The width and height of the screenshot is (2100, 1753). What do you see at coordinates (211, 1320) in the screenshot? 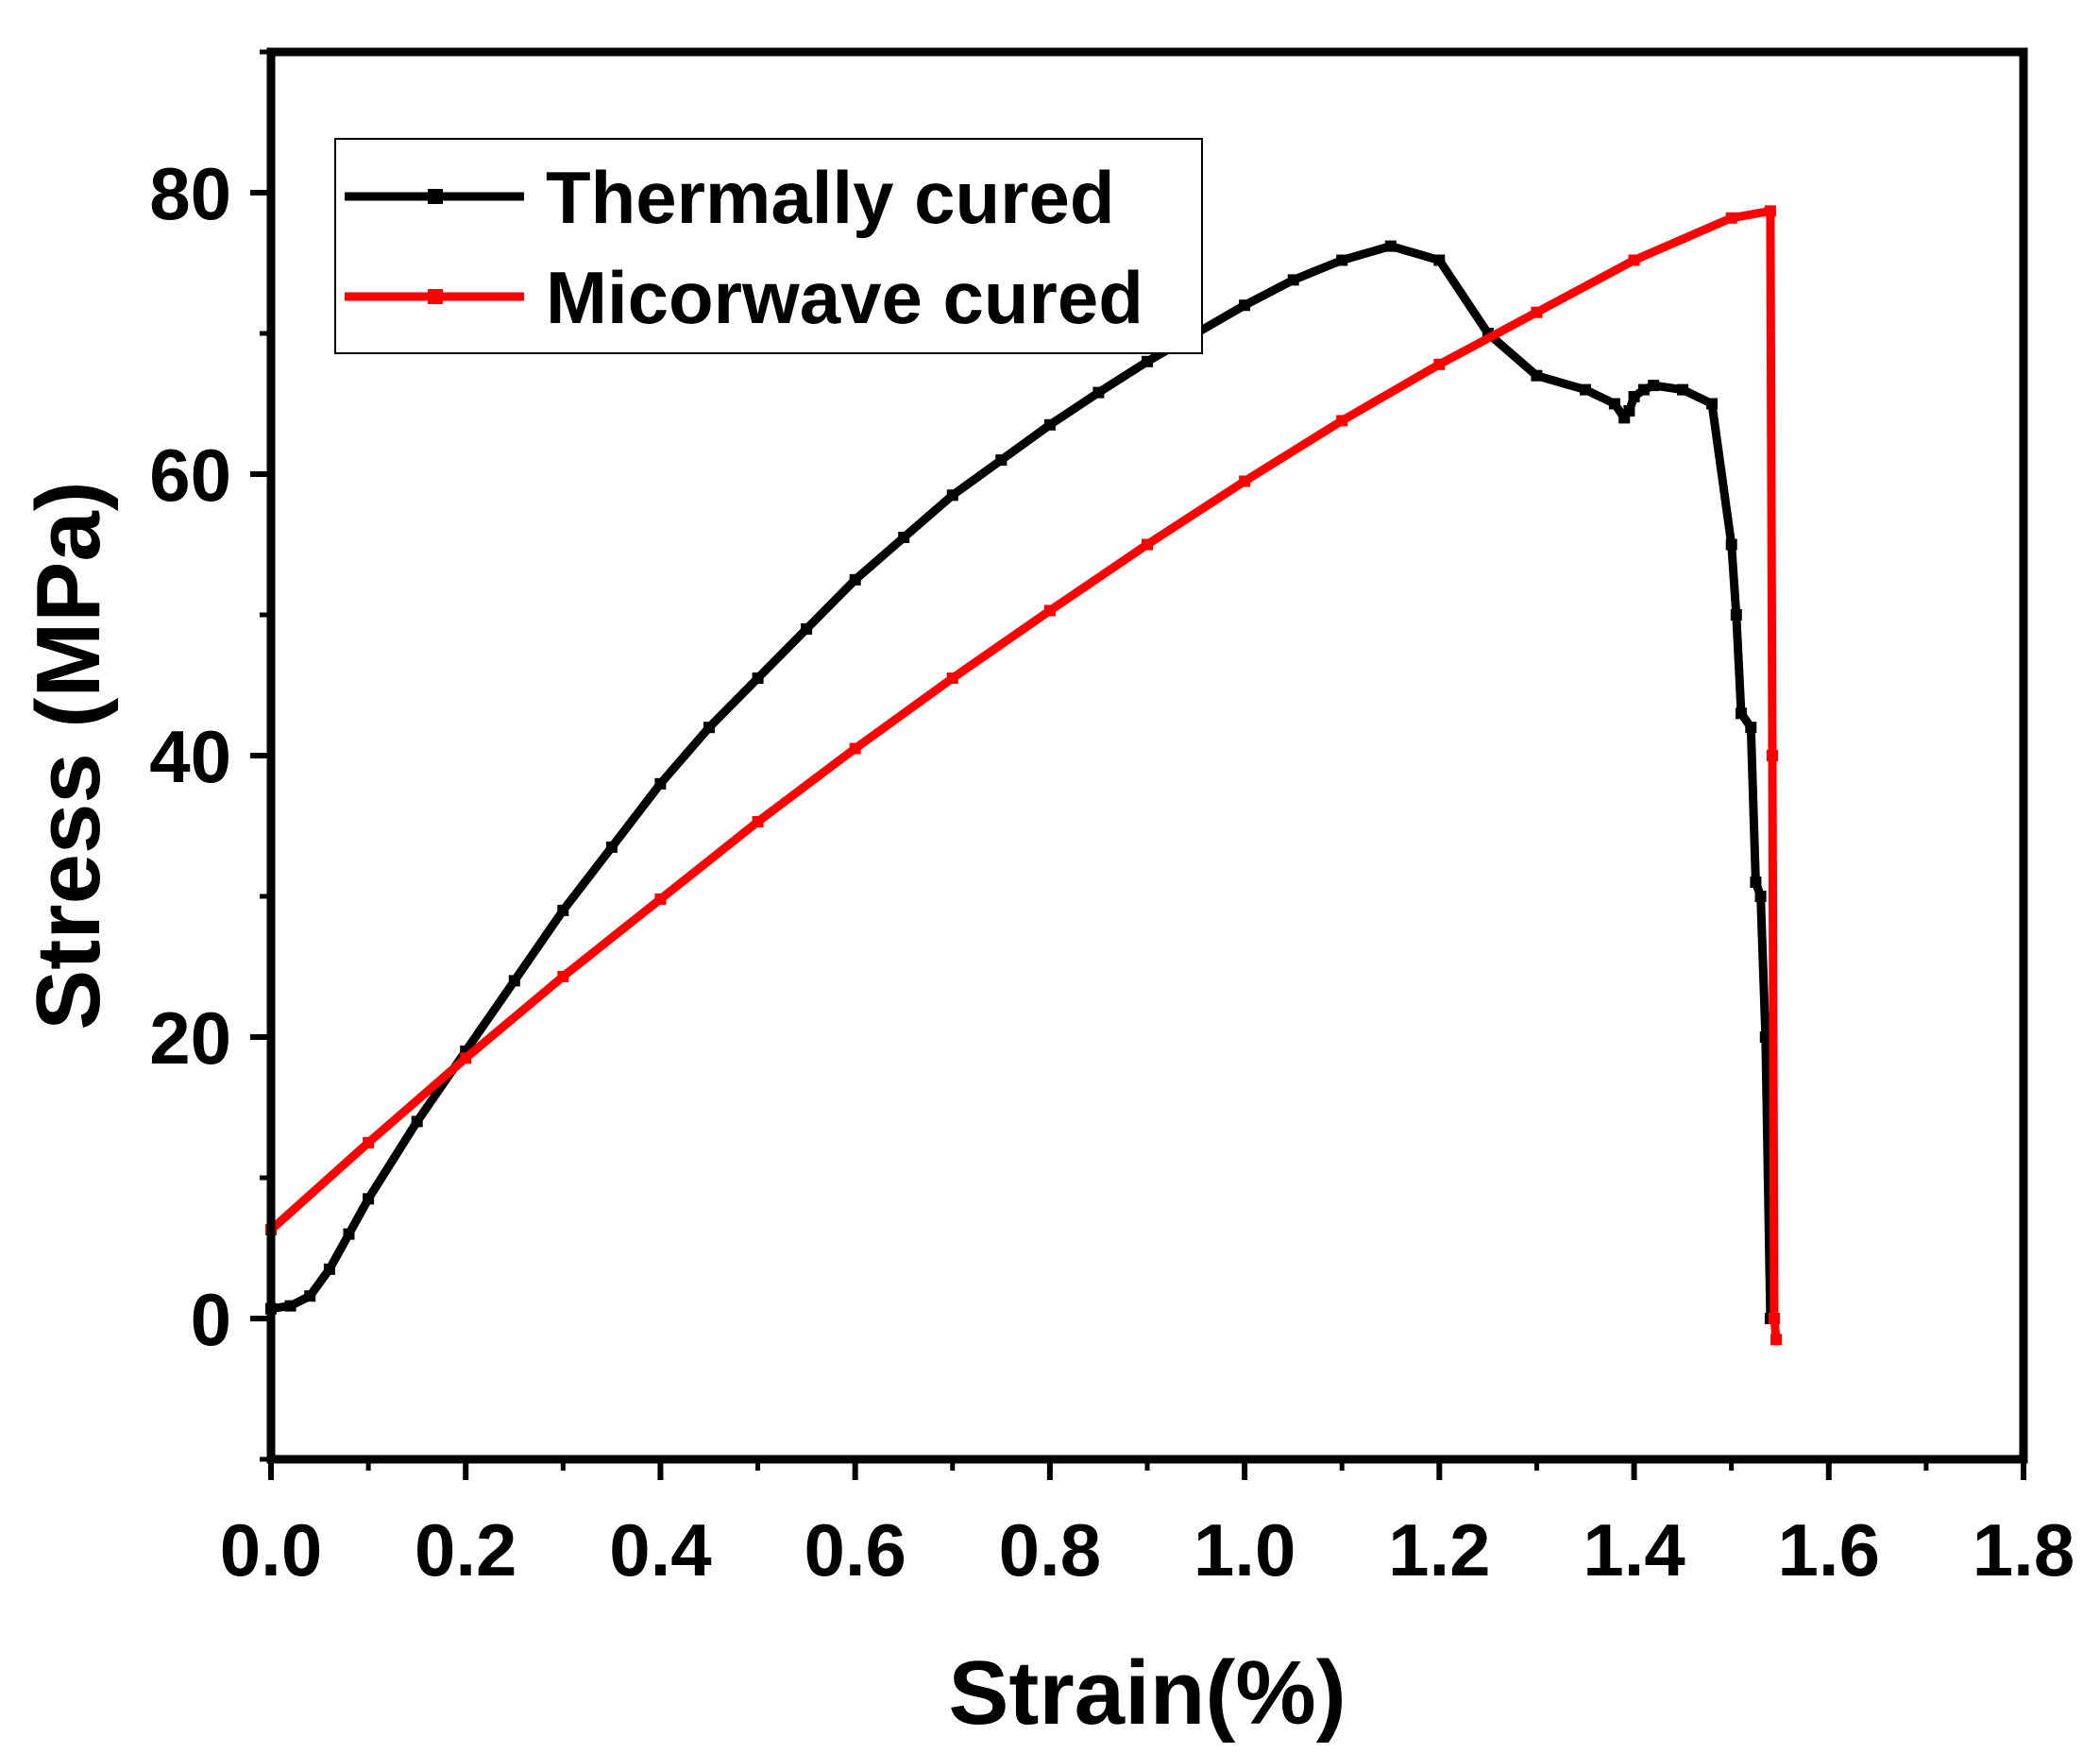
I see `y-tick-label: 0` at bounding box center [211, 1320].